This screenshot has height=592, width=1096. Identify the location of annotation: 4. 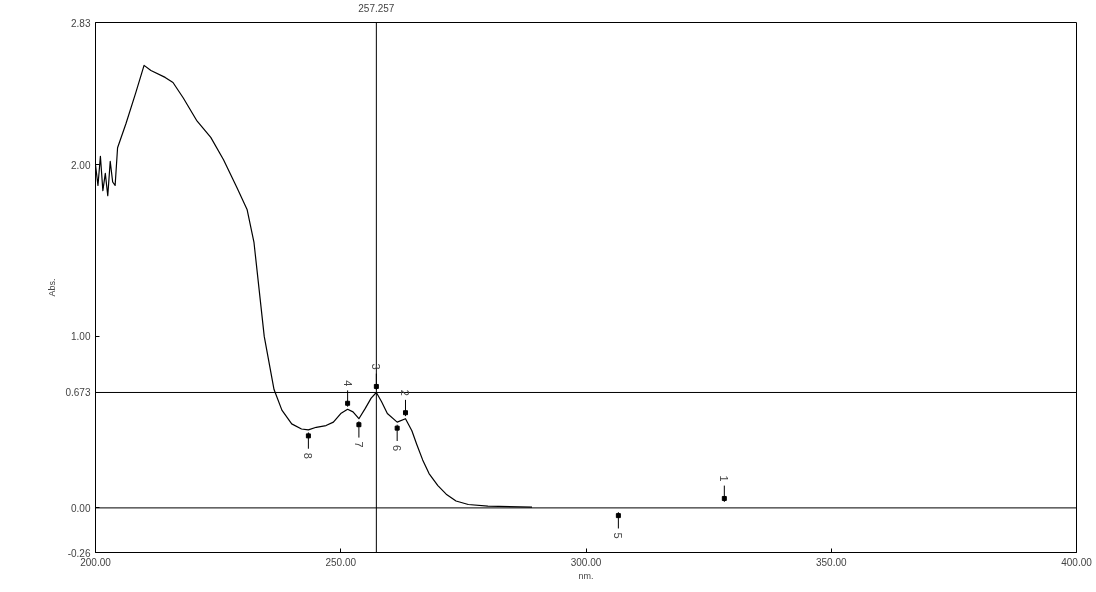
(347, 383).